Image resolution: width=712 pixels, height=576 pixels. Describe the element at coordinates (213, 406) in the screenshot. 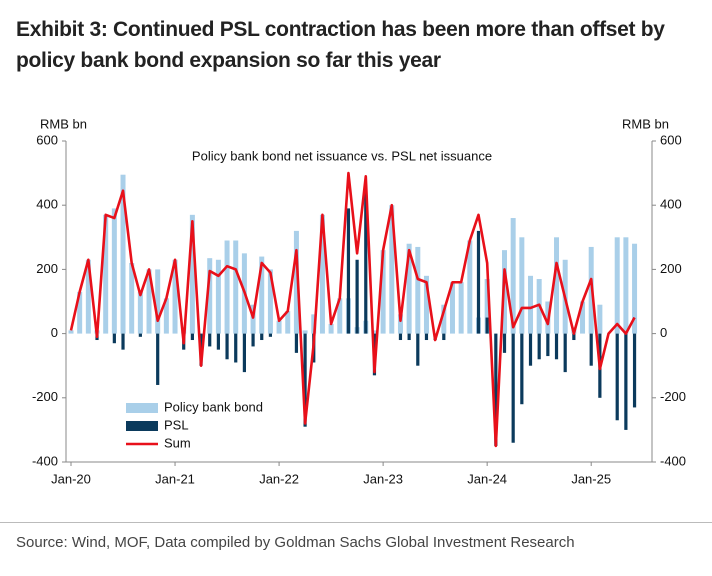

I see `legend-label: Policy bank bond` at that location.